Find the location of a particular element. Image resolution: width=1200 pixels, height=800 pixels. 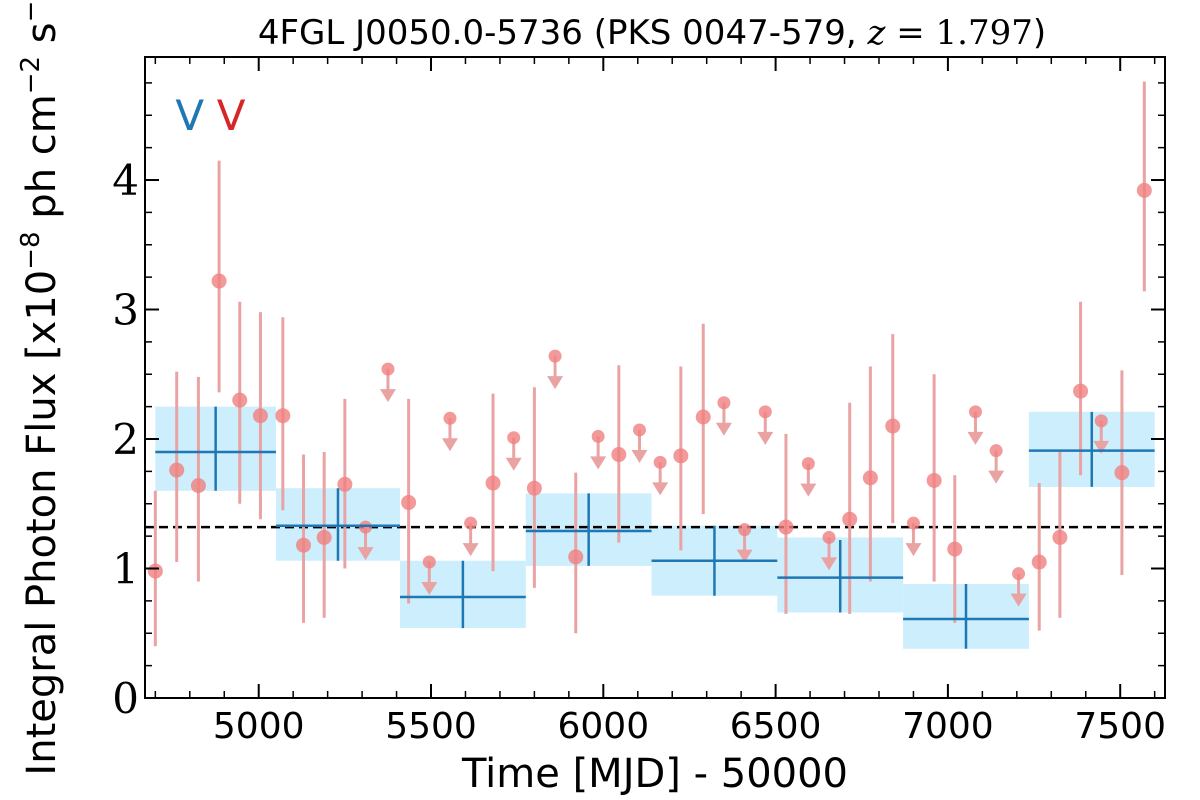

y-axis-label-exp2: −2 is located at coordinates (31, 75).